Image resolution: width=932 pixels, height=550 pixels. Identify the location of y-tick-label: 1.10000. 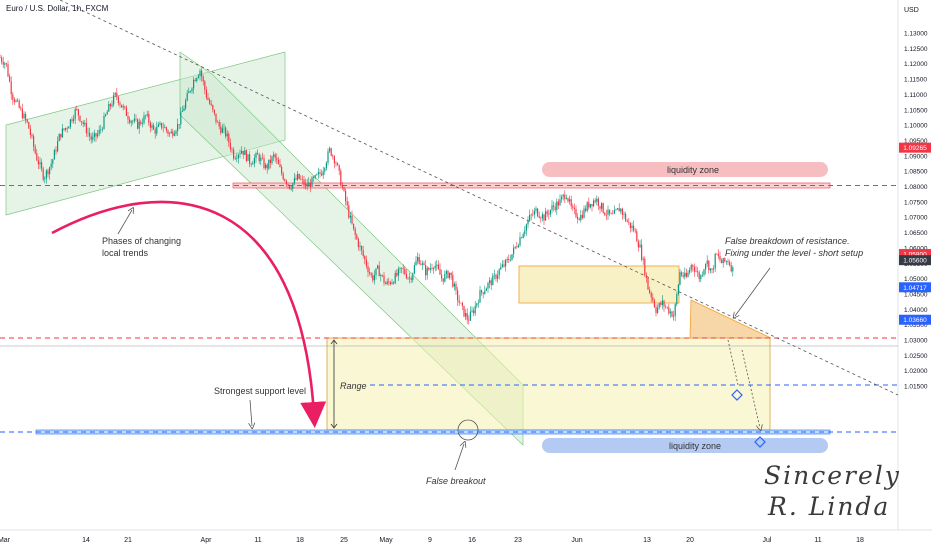
(916, 126).